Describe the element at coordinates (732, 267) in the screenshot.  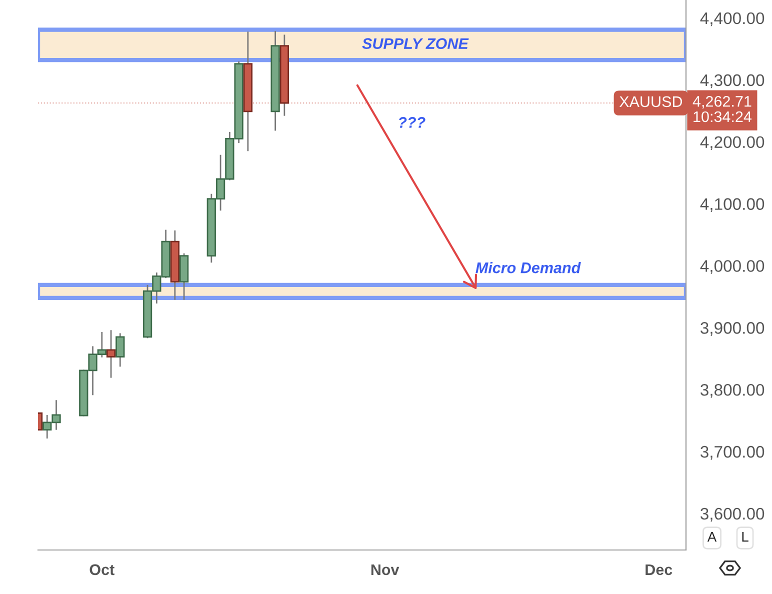
I see `y-tick-label: 4,000.00` at that location.